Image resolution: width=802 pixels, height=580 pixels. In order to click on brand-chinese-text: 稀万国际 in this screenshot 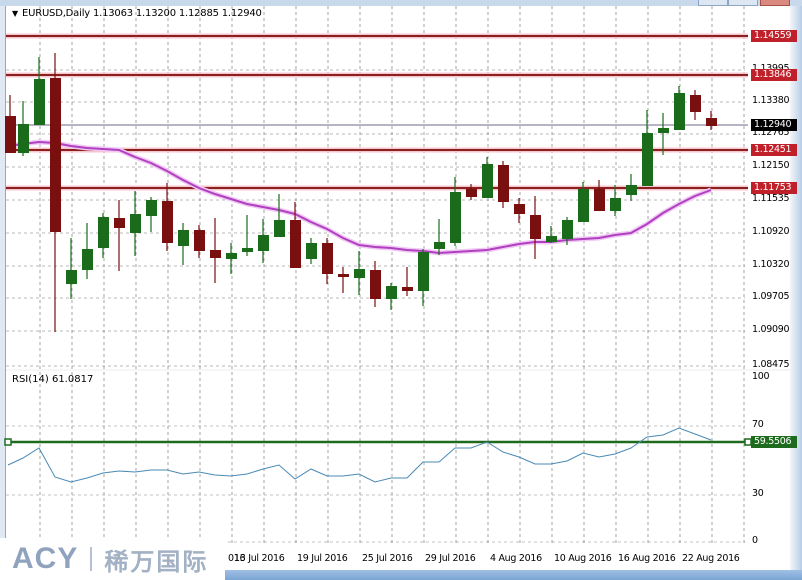, I will do `click(156, 561)`.